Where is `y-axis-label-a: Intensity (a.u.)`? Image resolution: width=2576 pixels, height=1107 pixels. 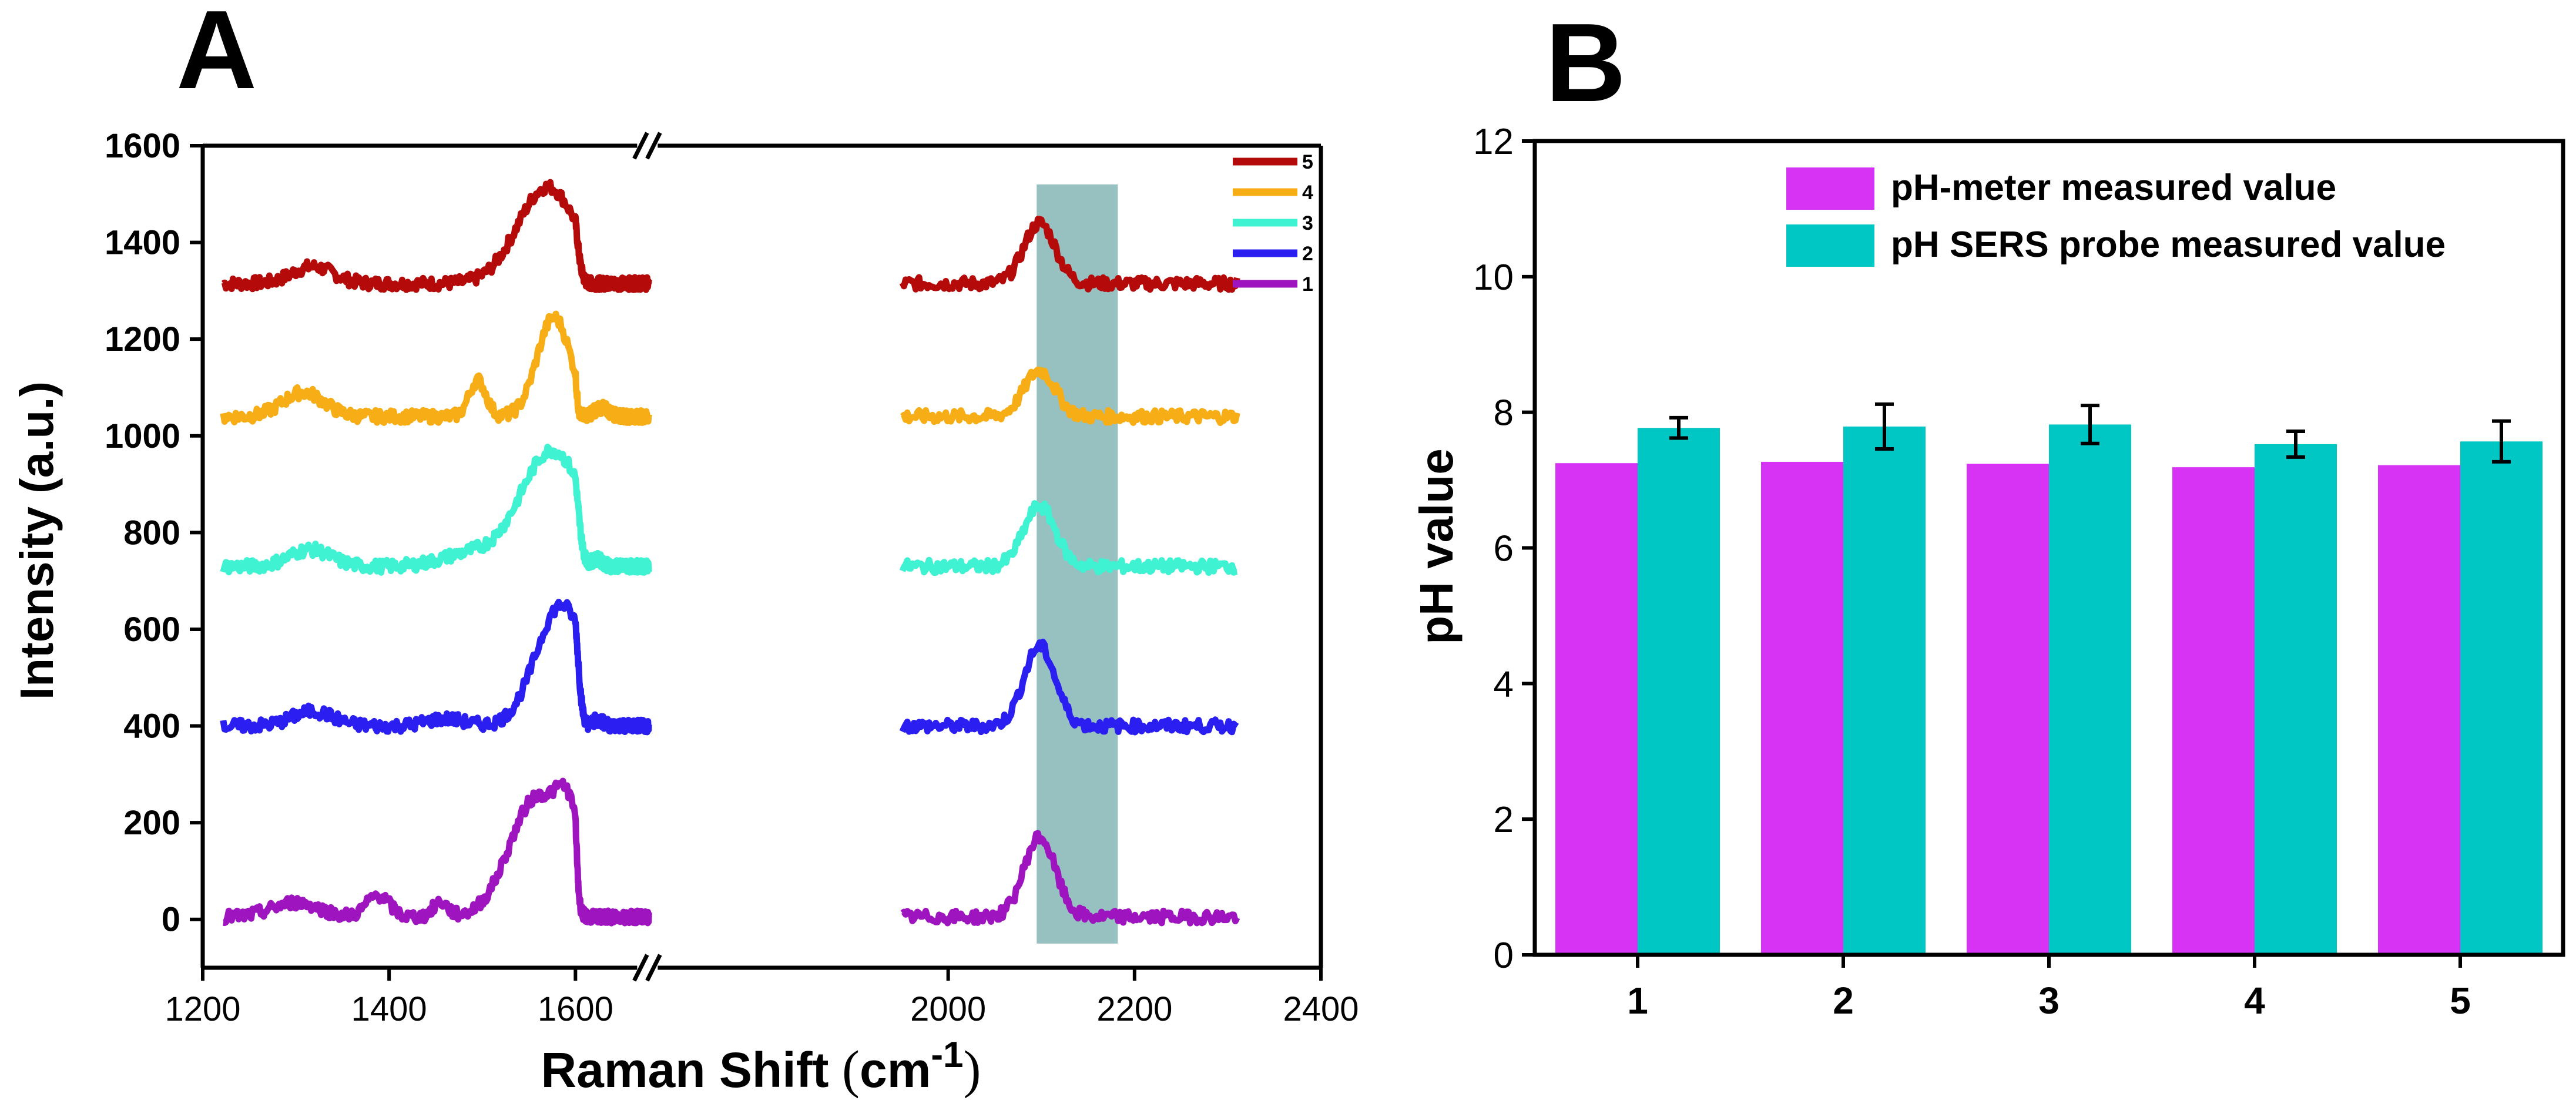
y-axis-label-a: Intensity (a.u.) is located at coordinates (37, 540).